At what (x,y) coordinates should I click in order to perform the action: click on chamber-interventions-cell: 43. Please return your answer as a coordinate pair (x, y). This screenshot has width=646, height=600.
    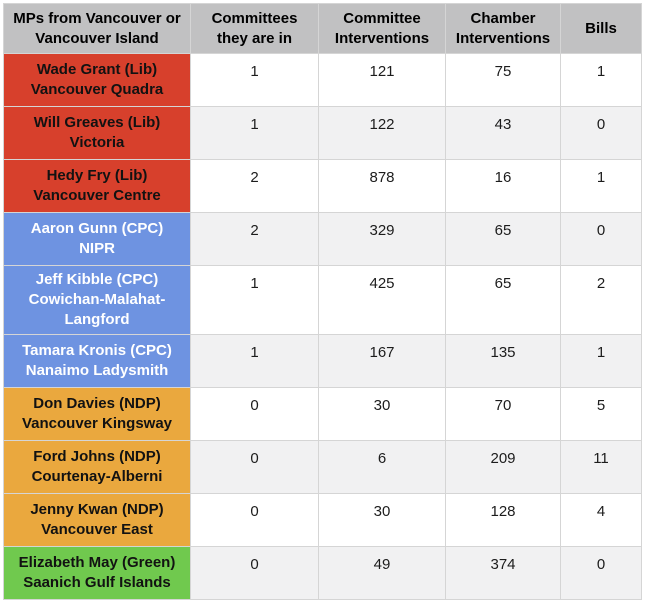
    Looking at the image, I should click on (503, 133).